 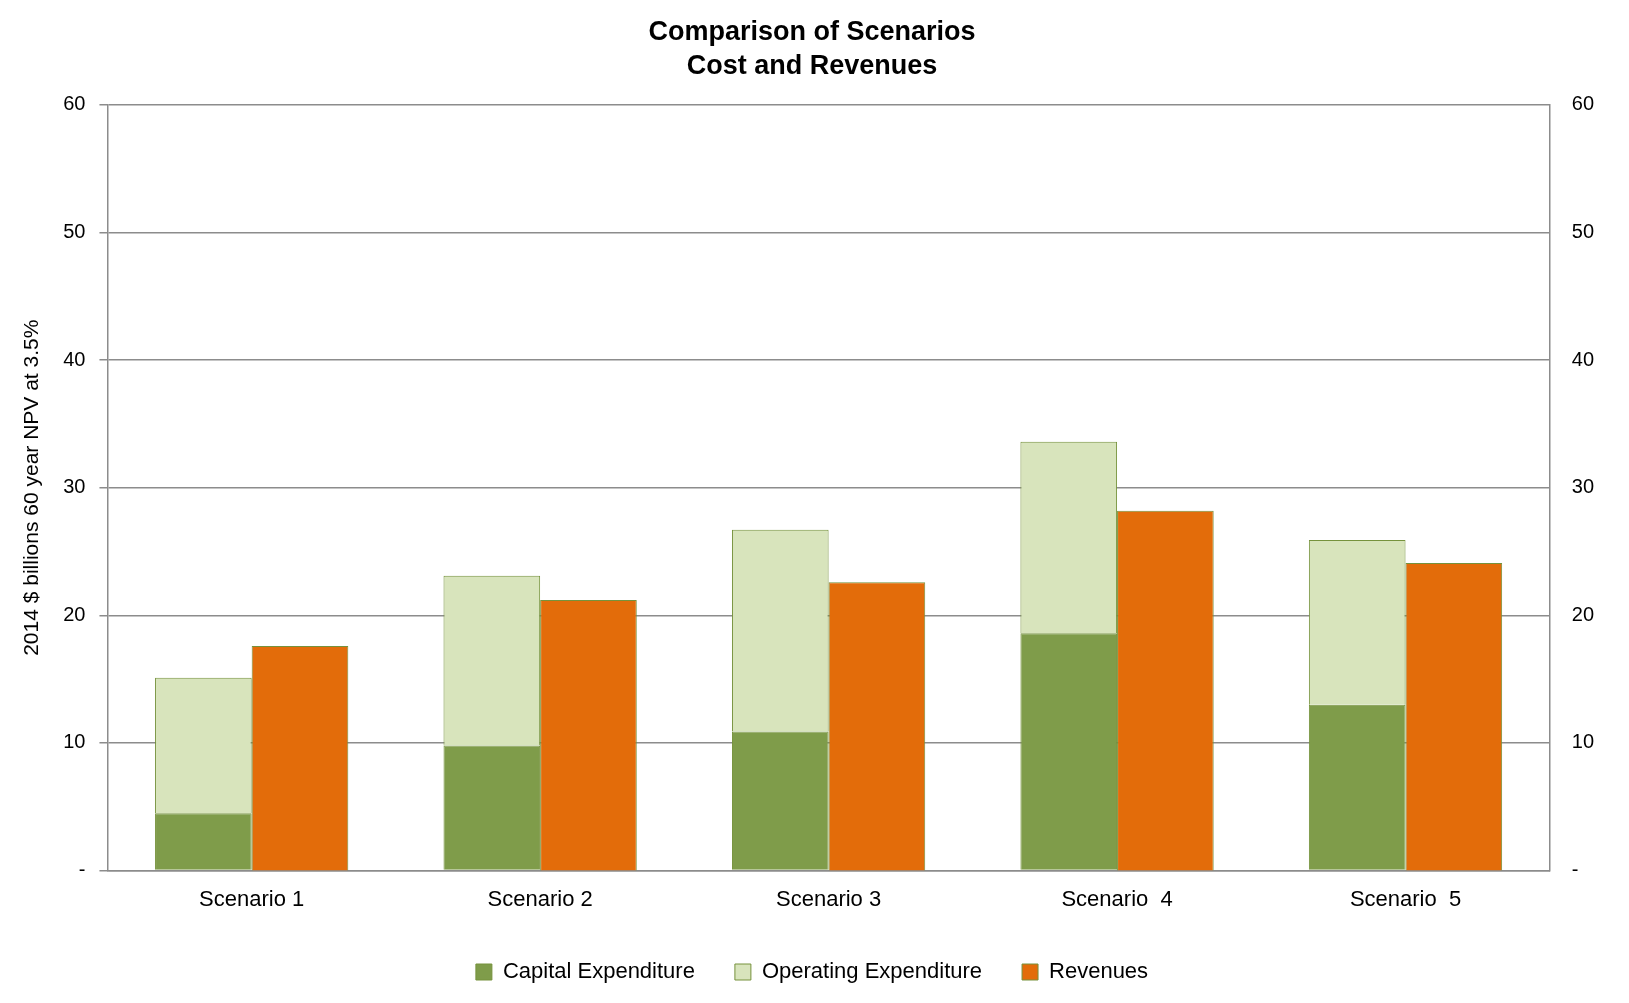 I want to click on y-axis-title: 2014 $ billions 60 year NPV at 3.5%, so click(x=31, y=487).